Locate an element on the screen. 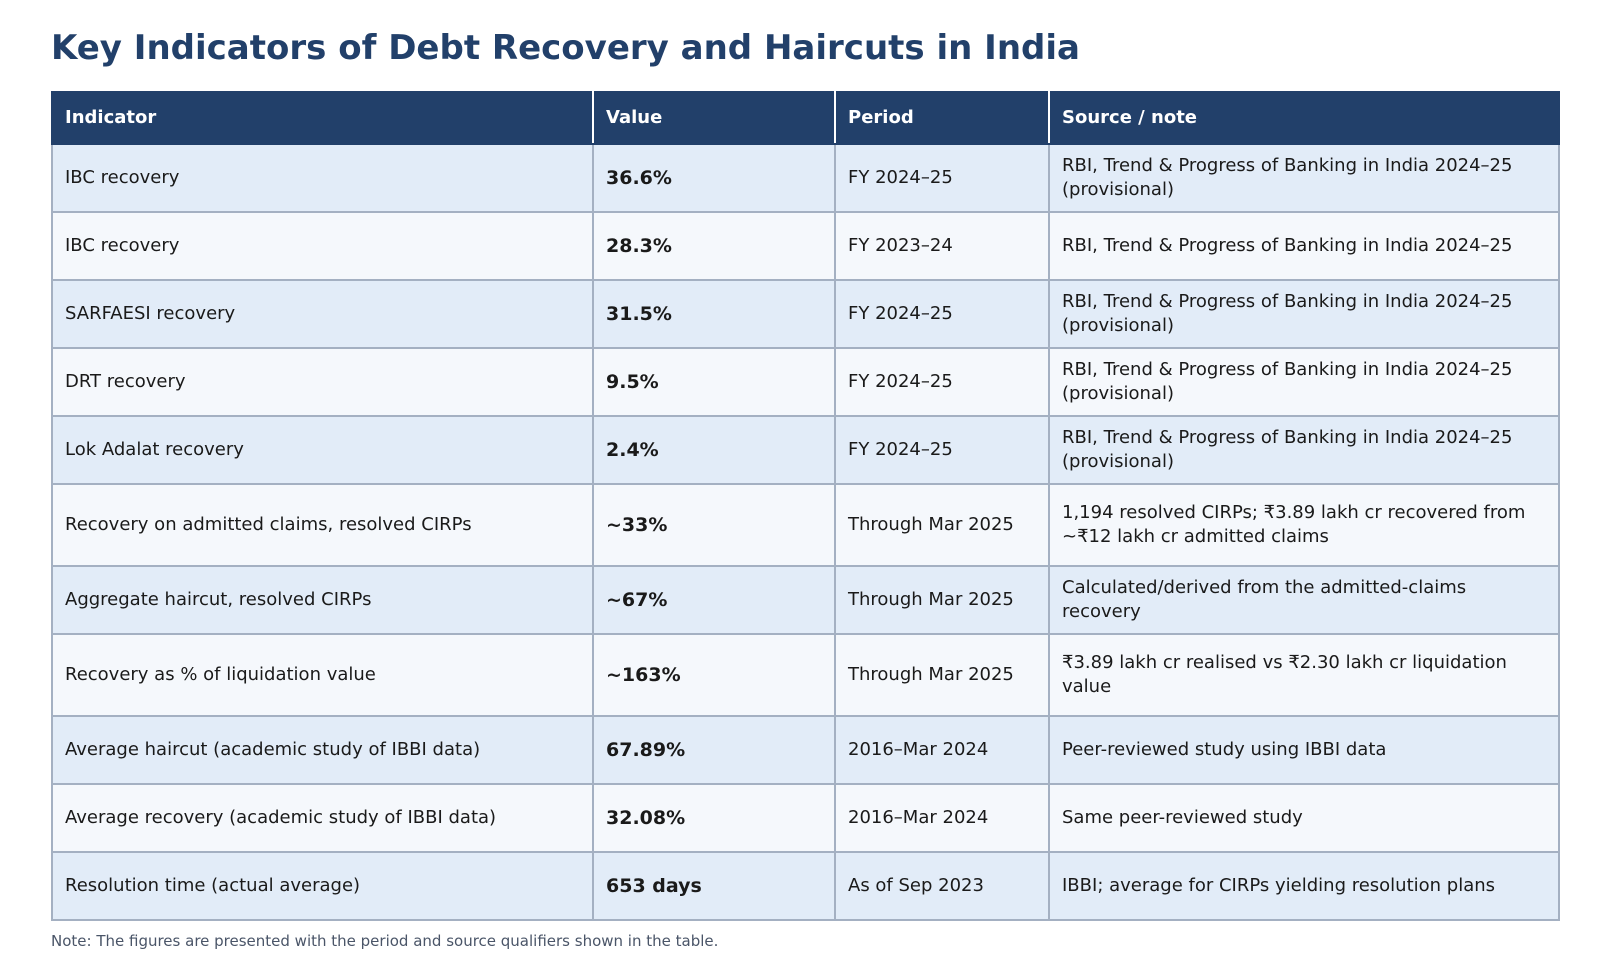 Image resolution: width=1600 pixels, height=973 pixels. table-header-row: Indicator Value Period Source / note is located at coordinates (805, 118).